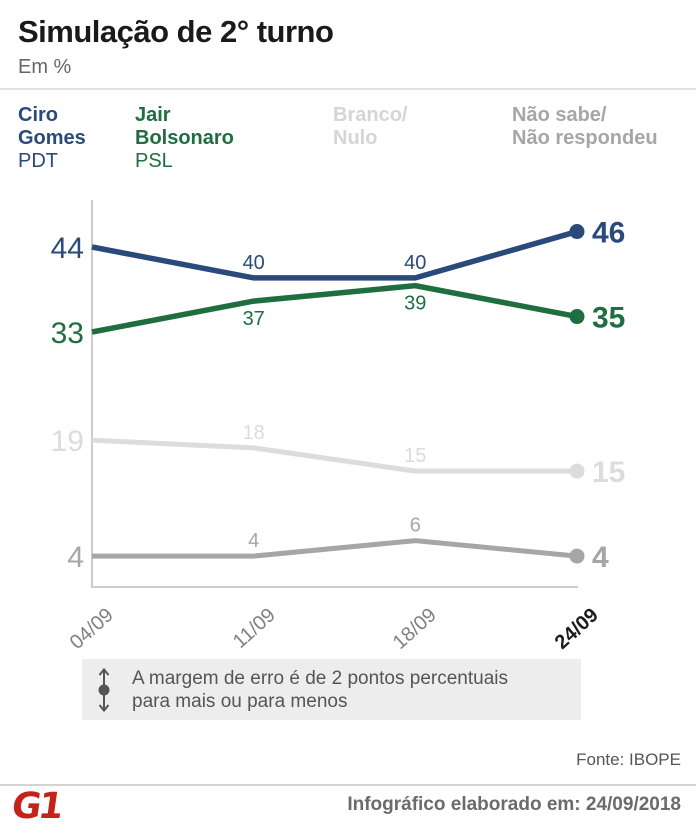  I want to click on footer-date-label: Infográfico elaborado em: 24/09/2018, so click(514, 804).